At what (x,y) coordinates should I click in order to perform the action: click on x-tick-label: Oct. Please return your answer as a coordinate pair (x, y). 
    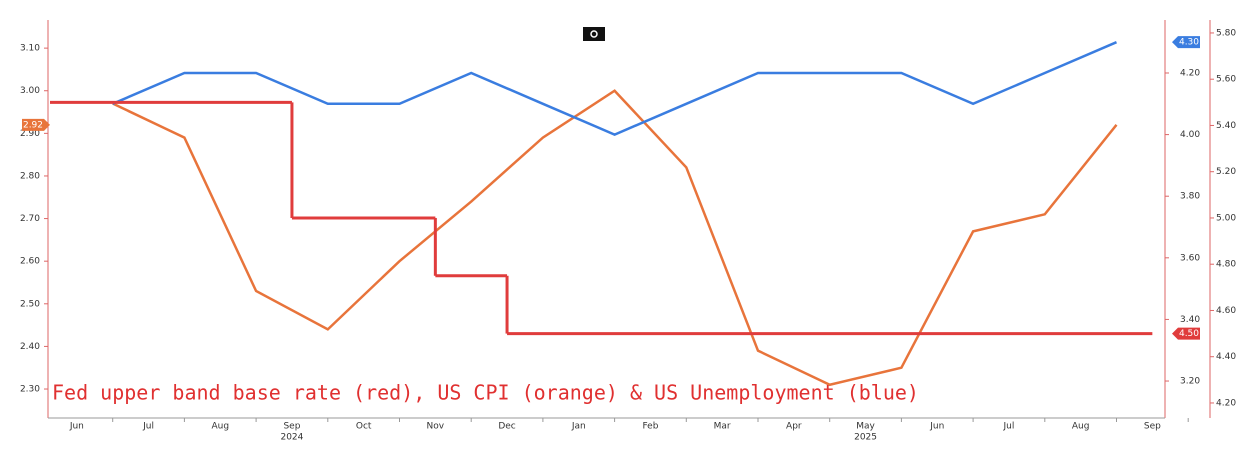
    Looking at the image, I should click on (364, 427).